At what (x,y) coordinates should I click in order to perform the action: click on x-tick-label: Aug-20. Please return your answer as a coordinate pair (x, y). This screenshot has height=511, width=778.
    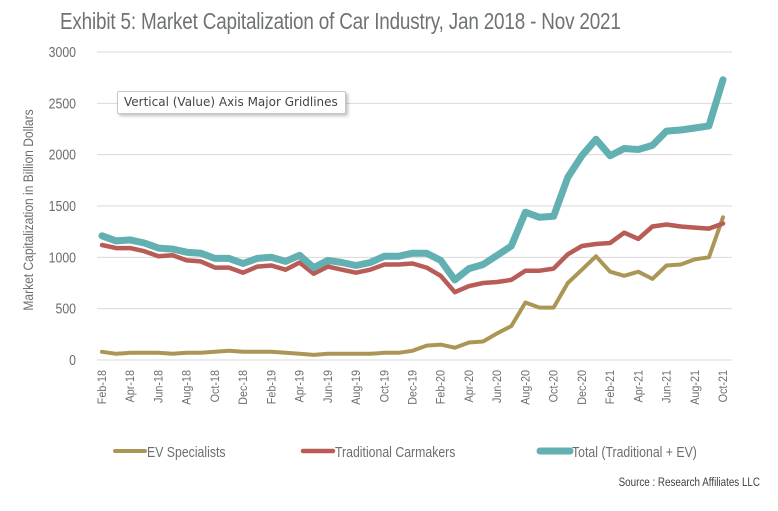
    Looking at the image, I should click on (526, 387).